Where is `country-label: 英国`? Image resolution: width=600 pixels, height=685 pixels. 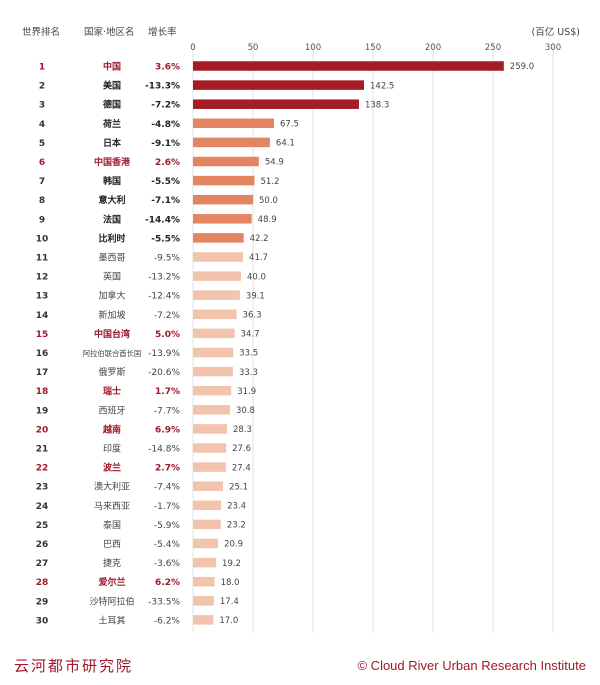
country-label: 英国 is located at coordinates (112, 277).